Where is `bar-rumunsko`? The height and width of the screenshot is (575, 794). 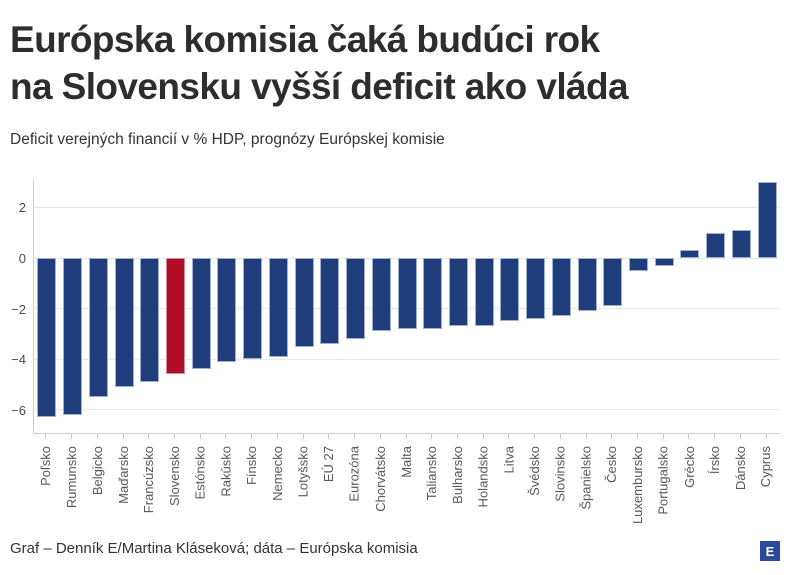 bar-rumunsko is located at coordinates (73, 336).